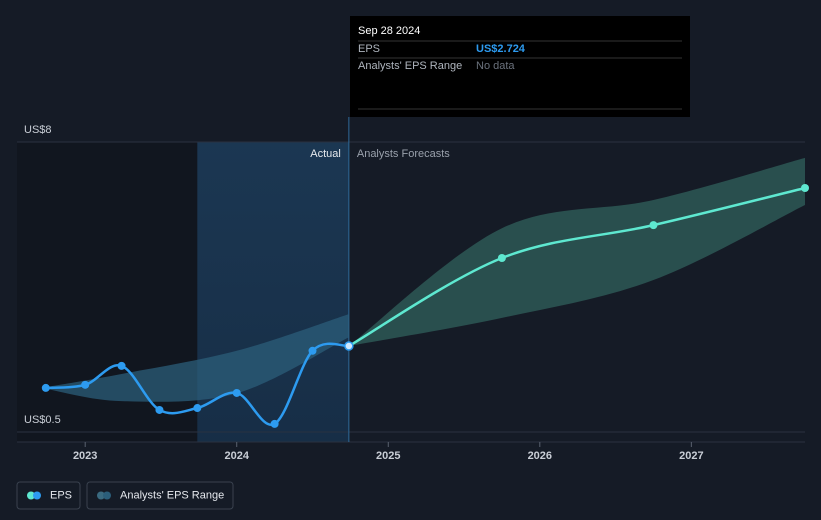 The width and height of the screenshot is (821, 520). I want to click on past-range-area, so click(197, 358).